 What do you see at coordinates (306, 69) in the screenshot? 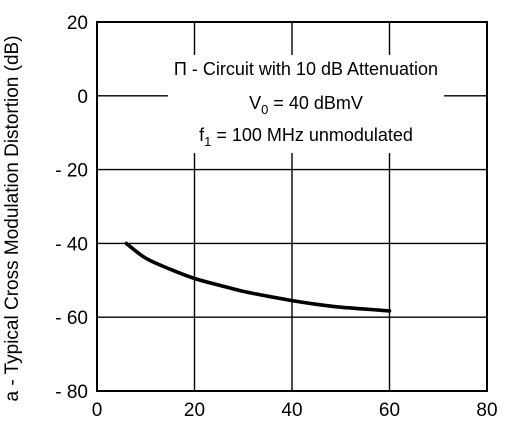
I see `annotation-circuit: Π - Circuit with 10 dB Attenuation` at bounding box center [306, 69].